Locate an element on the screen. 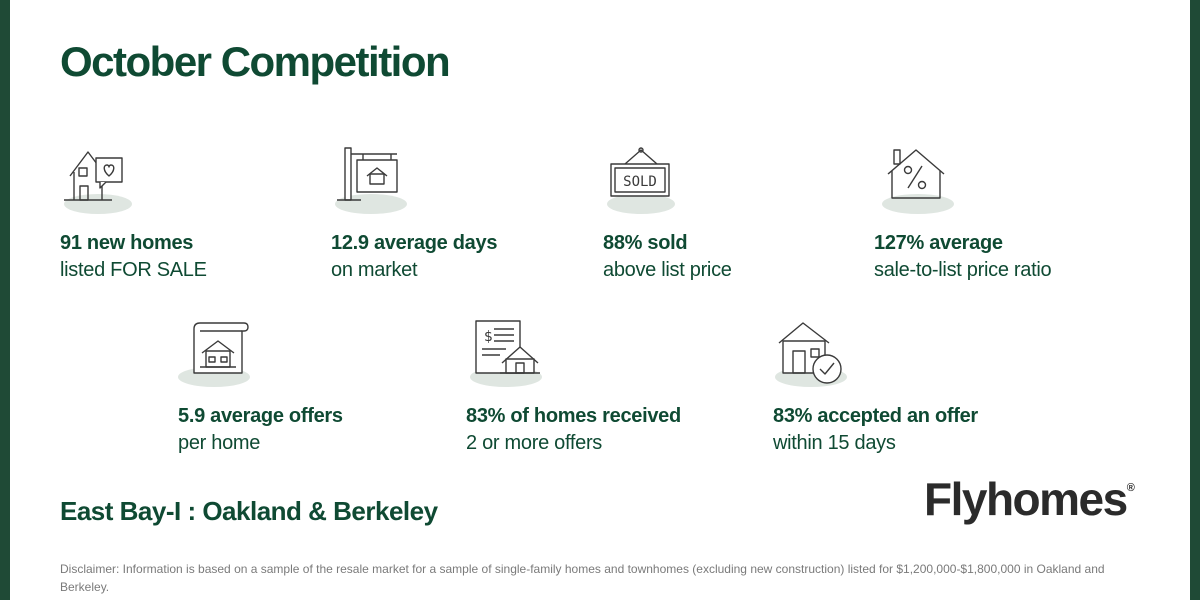  stat-headline: 83% of homes received is located at coordinates (573, 416).